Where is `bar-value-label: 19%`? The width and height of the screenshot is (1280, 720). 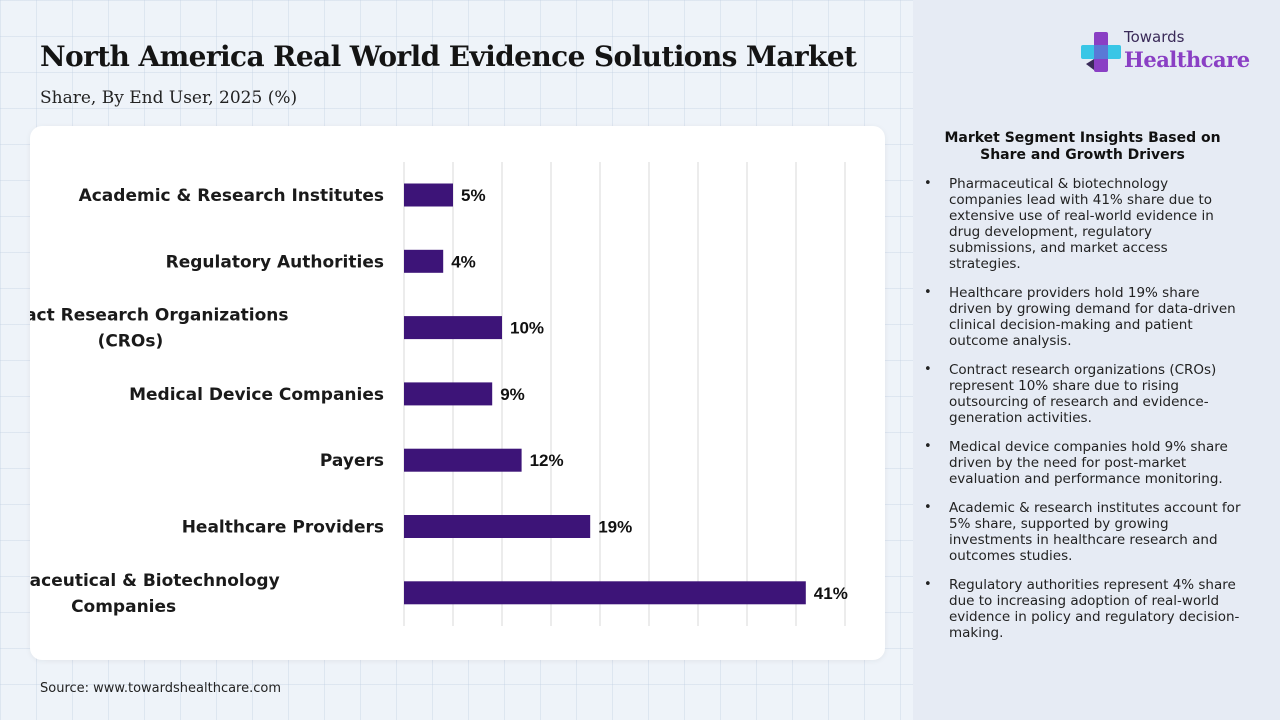
bar-value-label: 19% is located at coordinates (615, 527).